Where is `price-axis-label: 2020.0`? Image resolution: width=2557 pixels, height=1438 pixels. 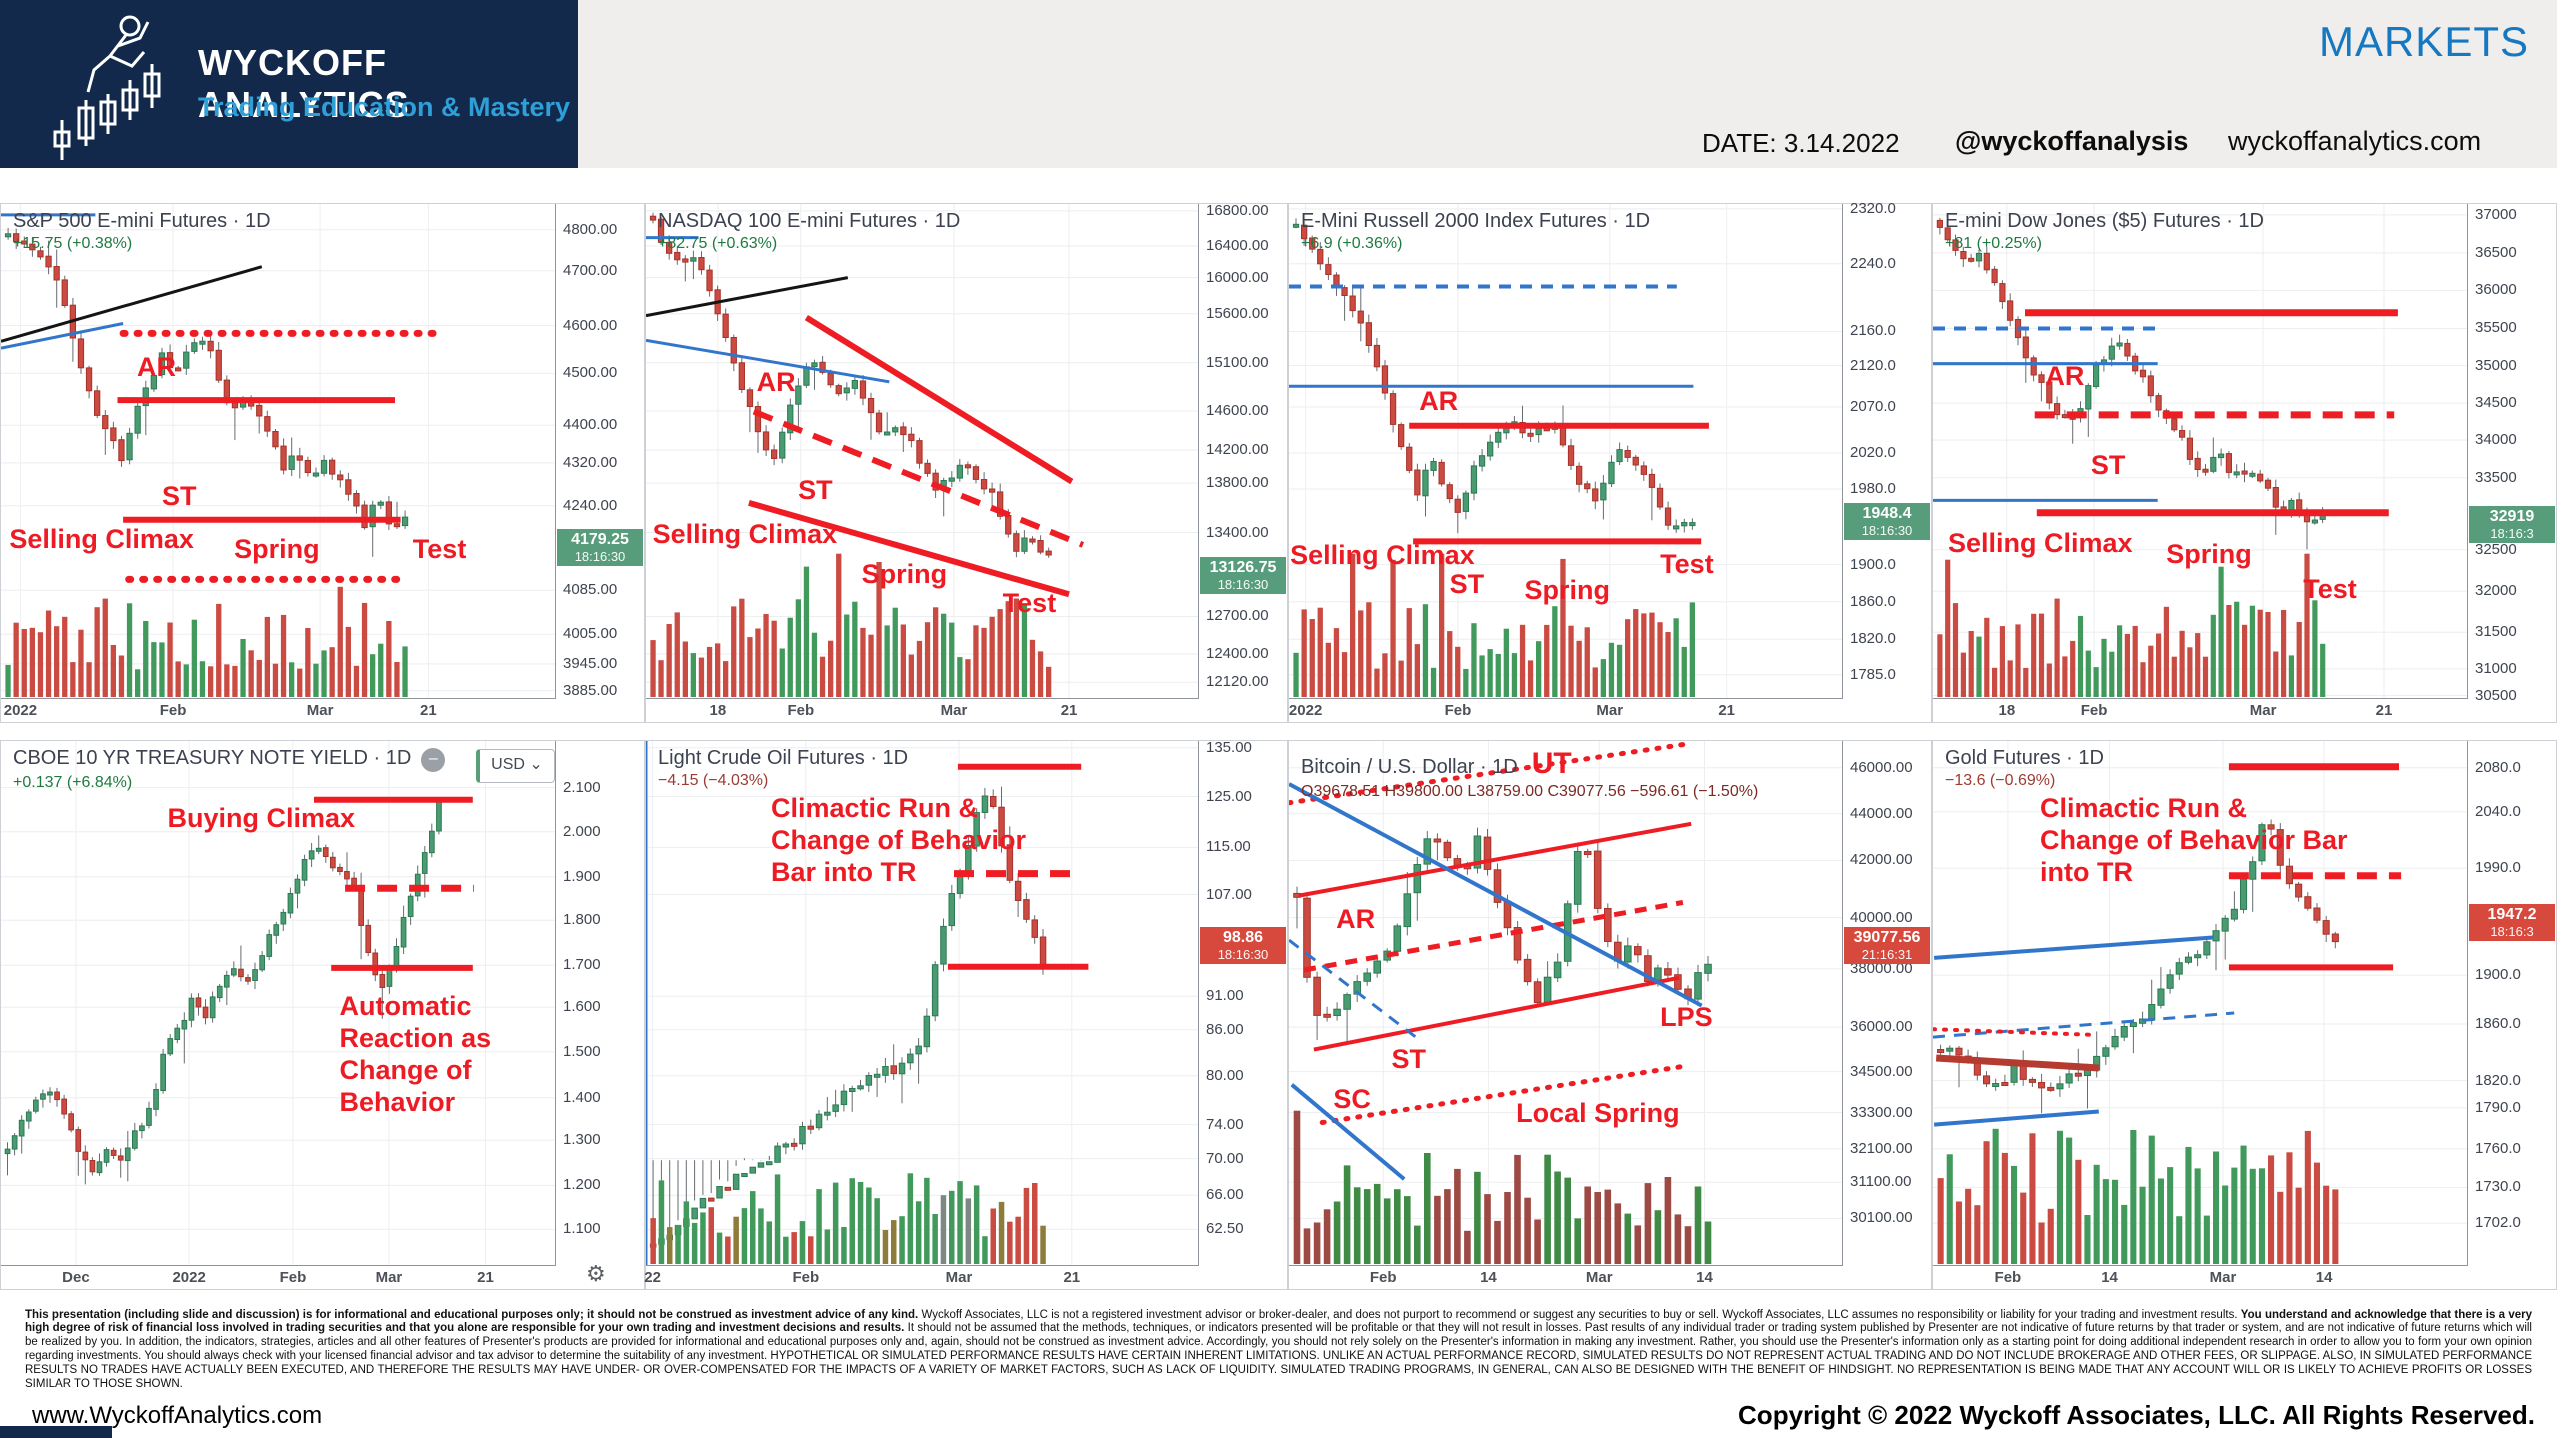 price-axis-label: 2020.0 is located at coordinates (1873, 452).